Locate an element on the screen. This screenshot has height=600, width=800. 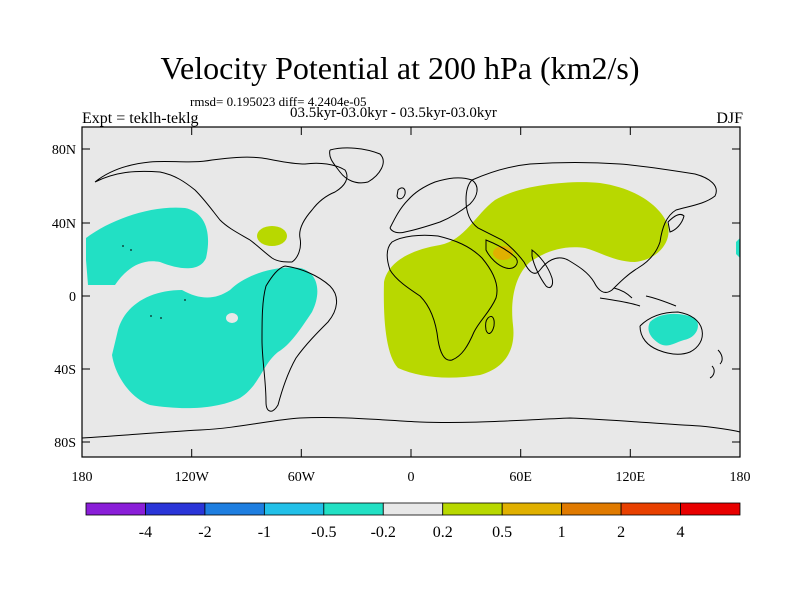
colorbar-label: -0.5 is located at coordinates (323, 532).